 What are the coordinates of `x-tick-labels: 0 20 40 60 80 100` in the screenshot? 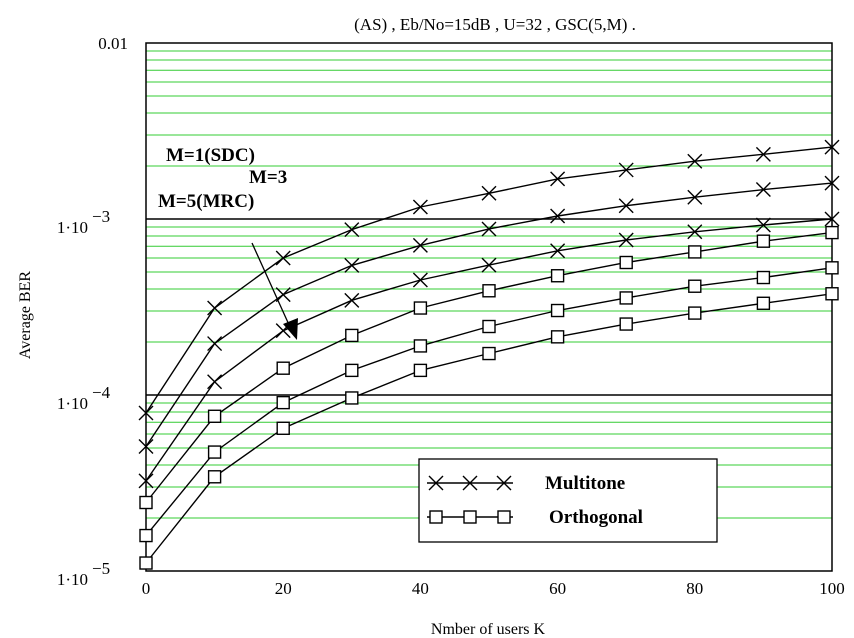 It's located at (493, 588).